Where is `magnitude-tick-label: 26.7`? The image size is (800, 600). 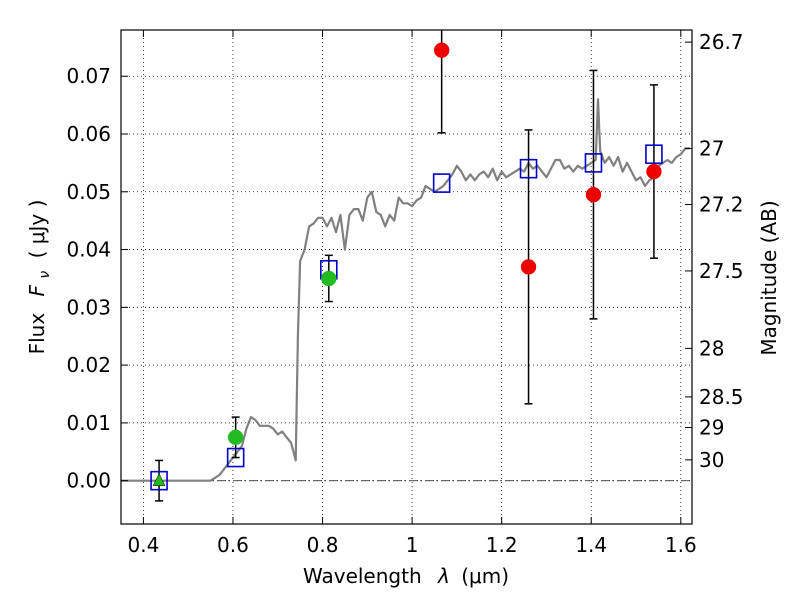
magnitude-tick-label: 26.7 is located at coordinates (721, 42).